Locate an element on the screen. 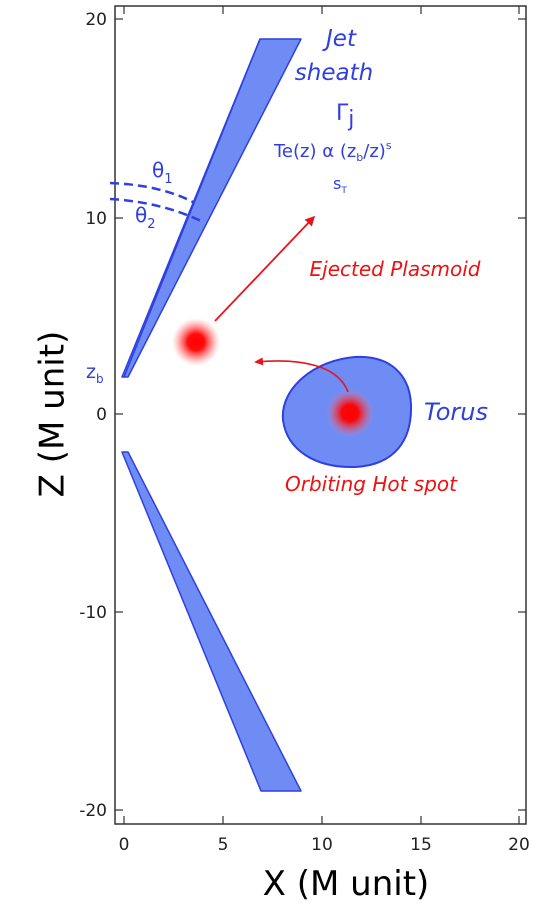  y-tick-label-minus10: -10 is located at coordinates (93, 613).